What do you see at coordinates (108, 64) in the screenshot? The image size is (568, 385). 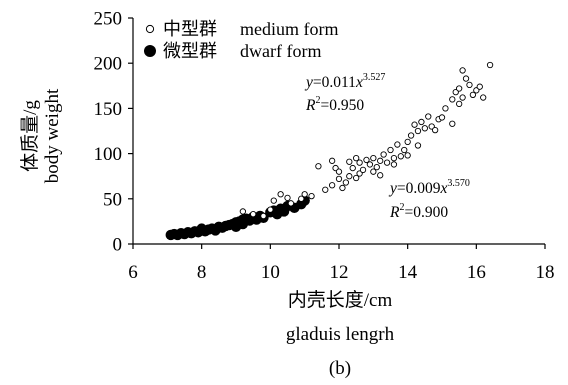 I see `y-tick-label: 200` at bounding box center [108, 64].